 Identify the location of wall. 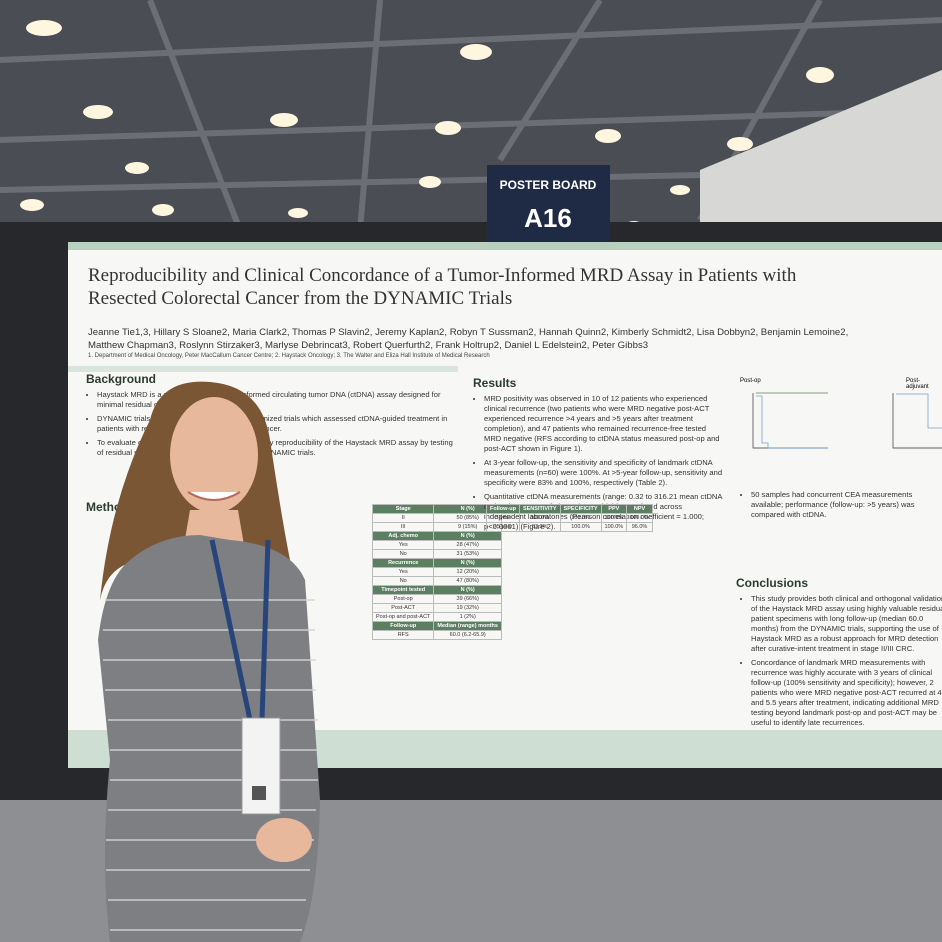
(821, 160).